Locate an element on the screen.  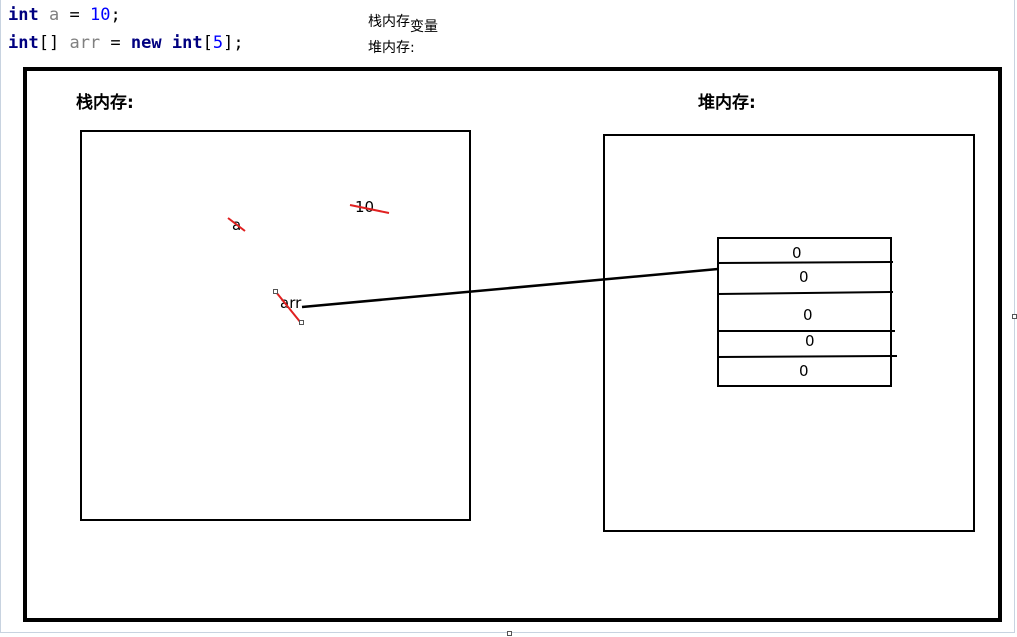
var-arr-label: arr is located at coordinates (291, 303).